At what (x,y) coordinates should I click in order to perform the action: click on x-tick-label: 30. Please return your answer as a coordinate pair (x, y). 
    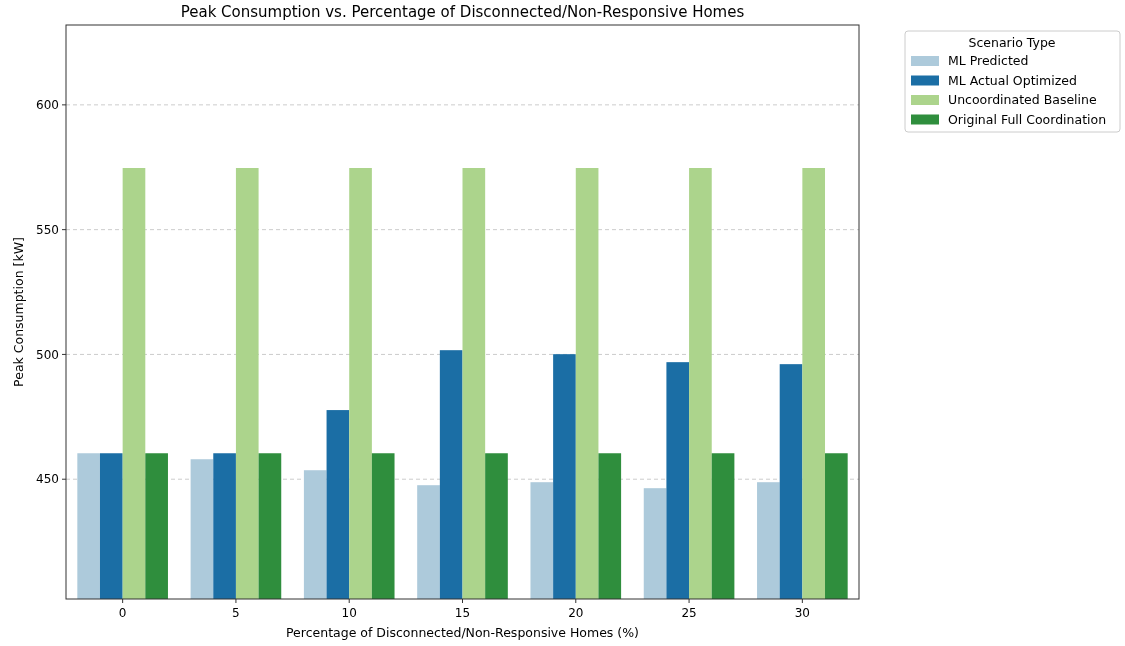
    Looking at the image, I should click on (802, 613).